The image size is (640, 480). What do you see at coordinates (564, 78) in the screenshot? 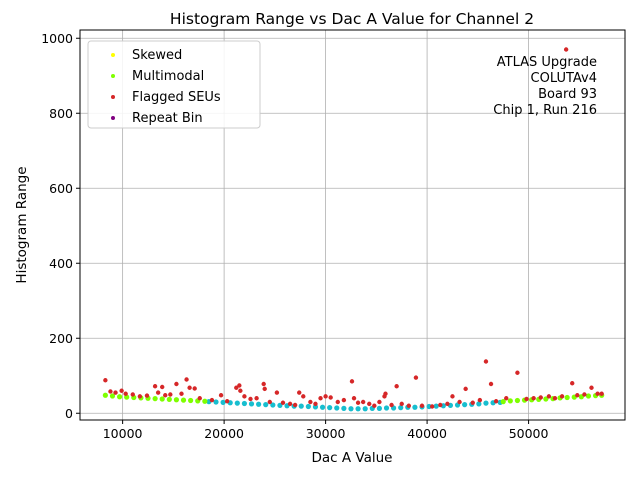
I see `annotation-line-2: COLUTAv4` at bounding box center [564, 78].